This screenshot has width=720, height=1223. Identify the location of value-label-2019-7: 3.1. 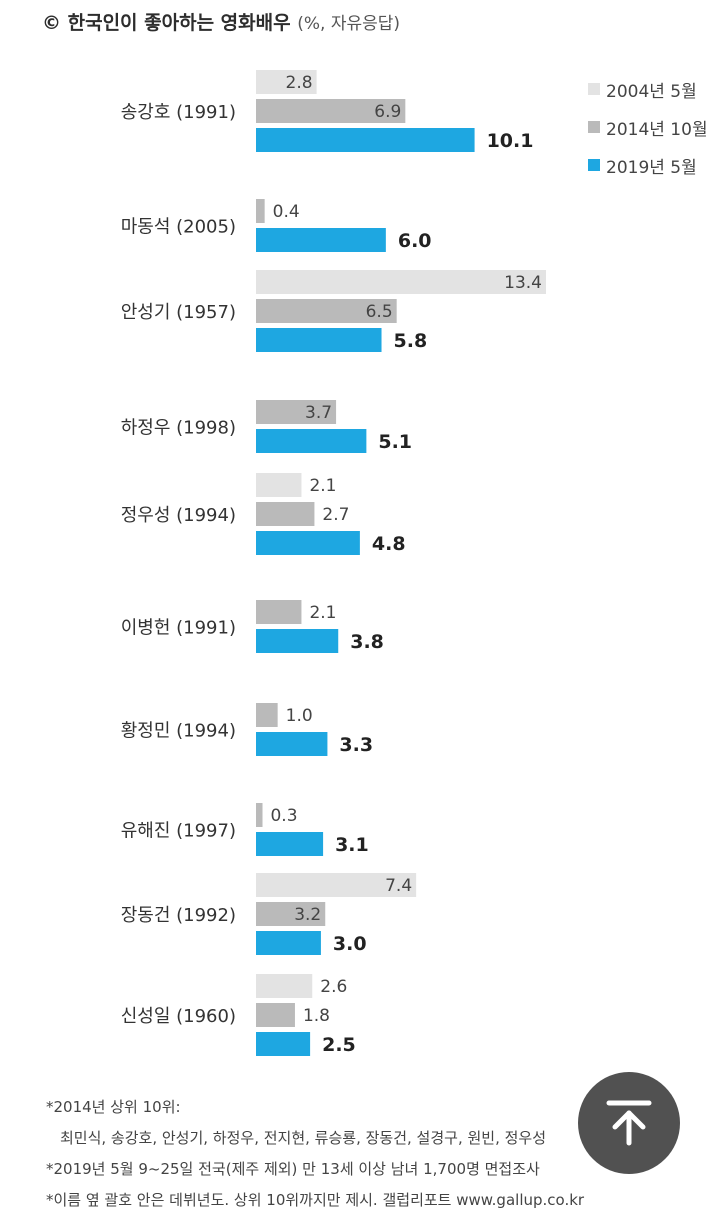
(352, 845).